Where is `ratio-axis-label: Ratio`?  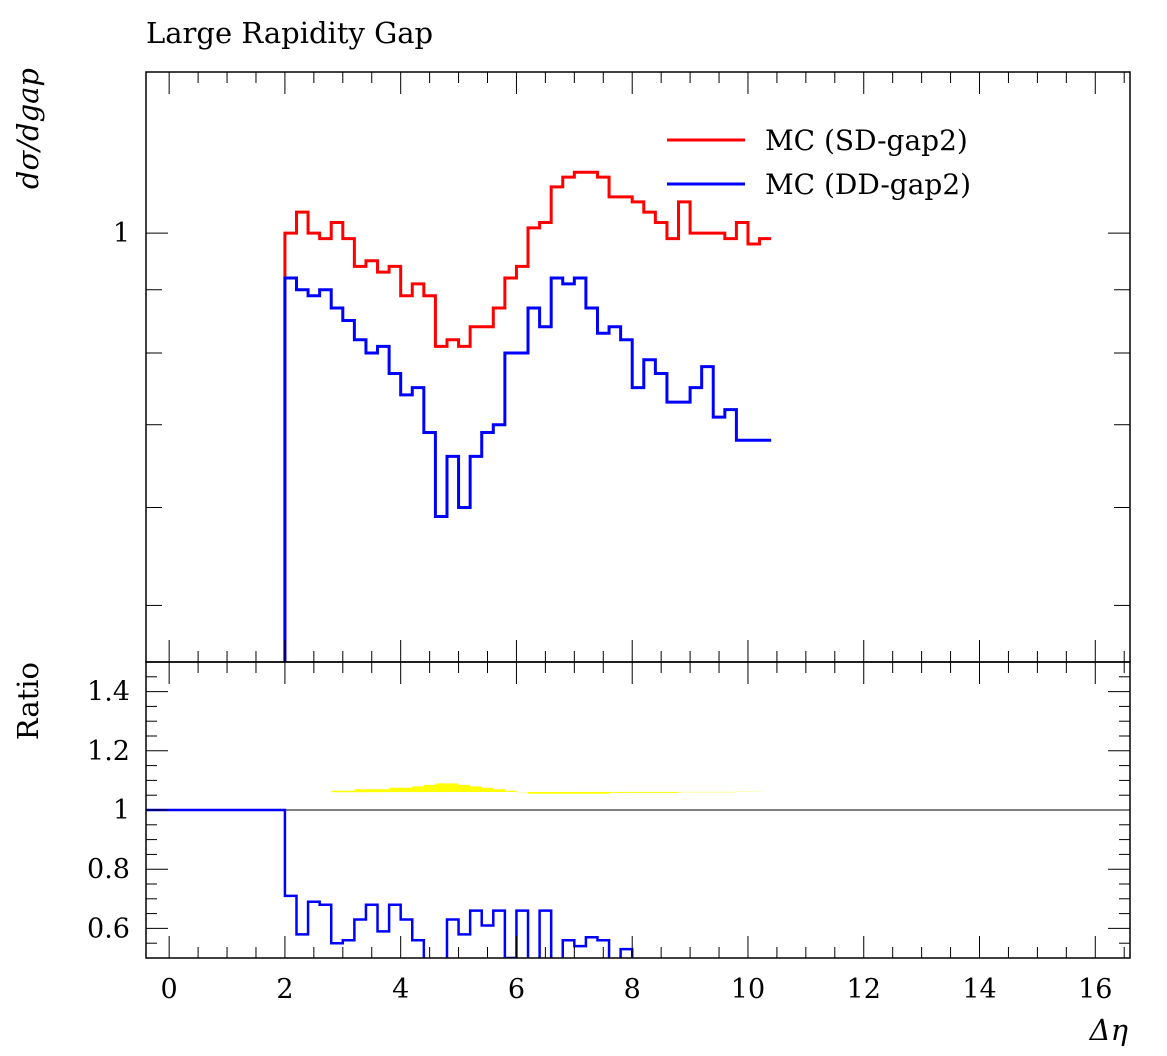 ratio-axis-label: Ratio is located at coordinates (28, 701).